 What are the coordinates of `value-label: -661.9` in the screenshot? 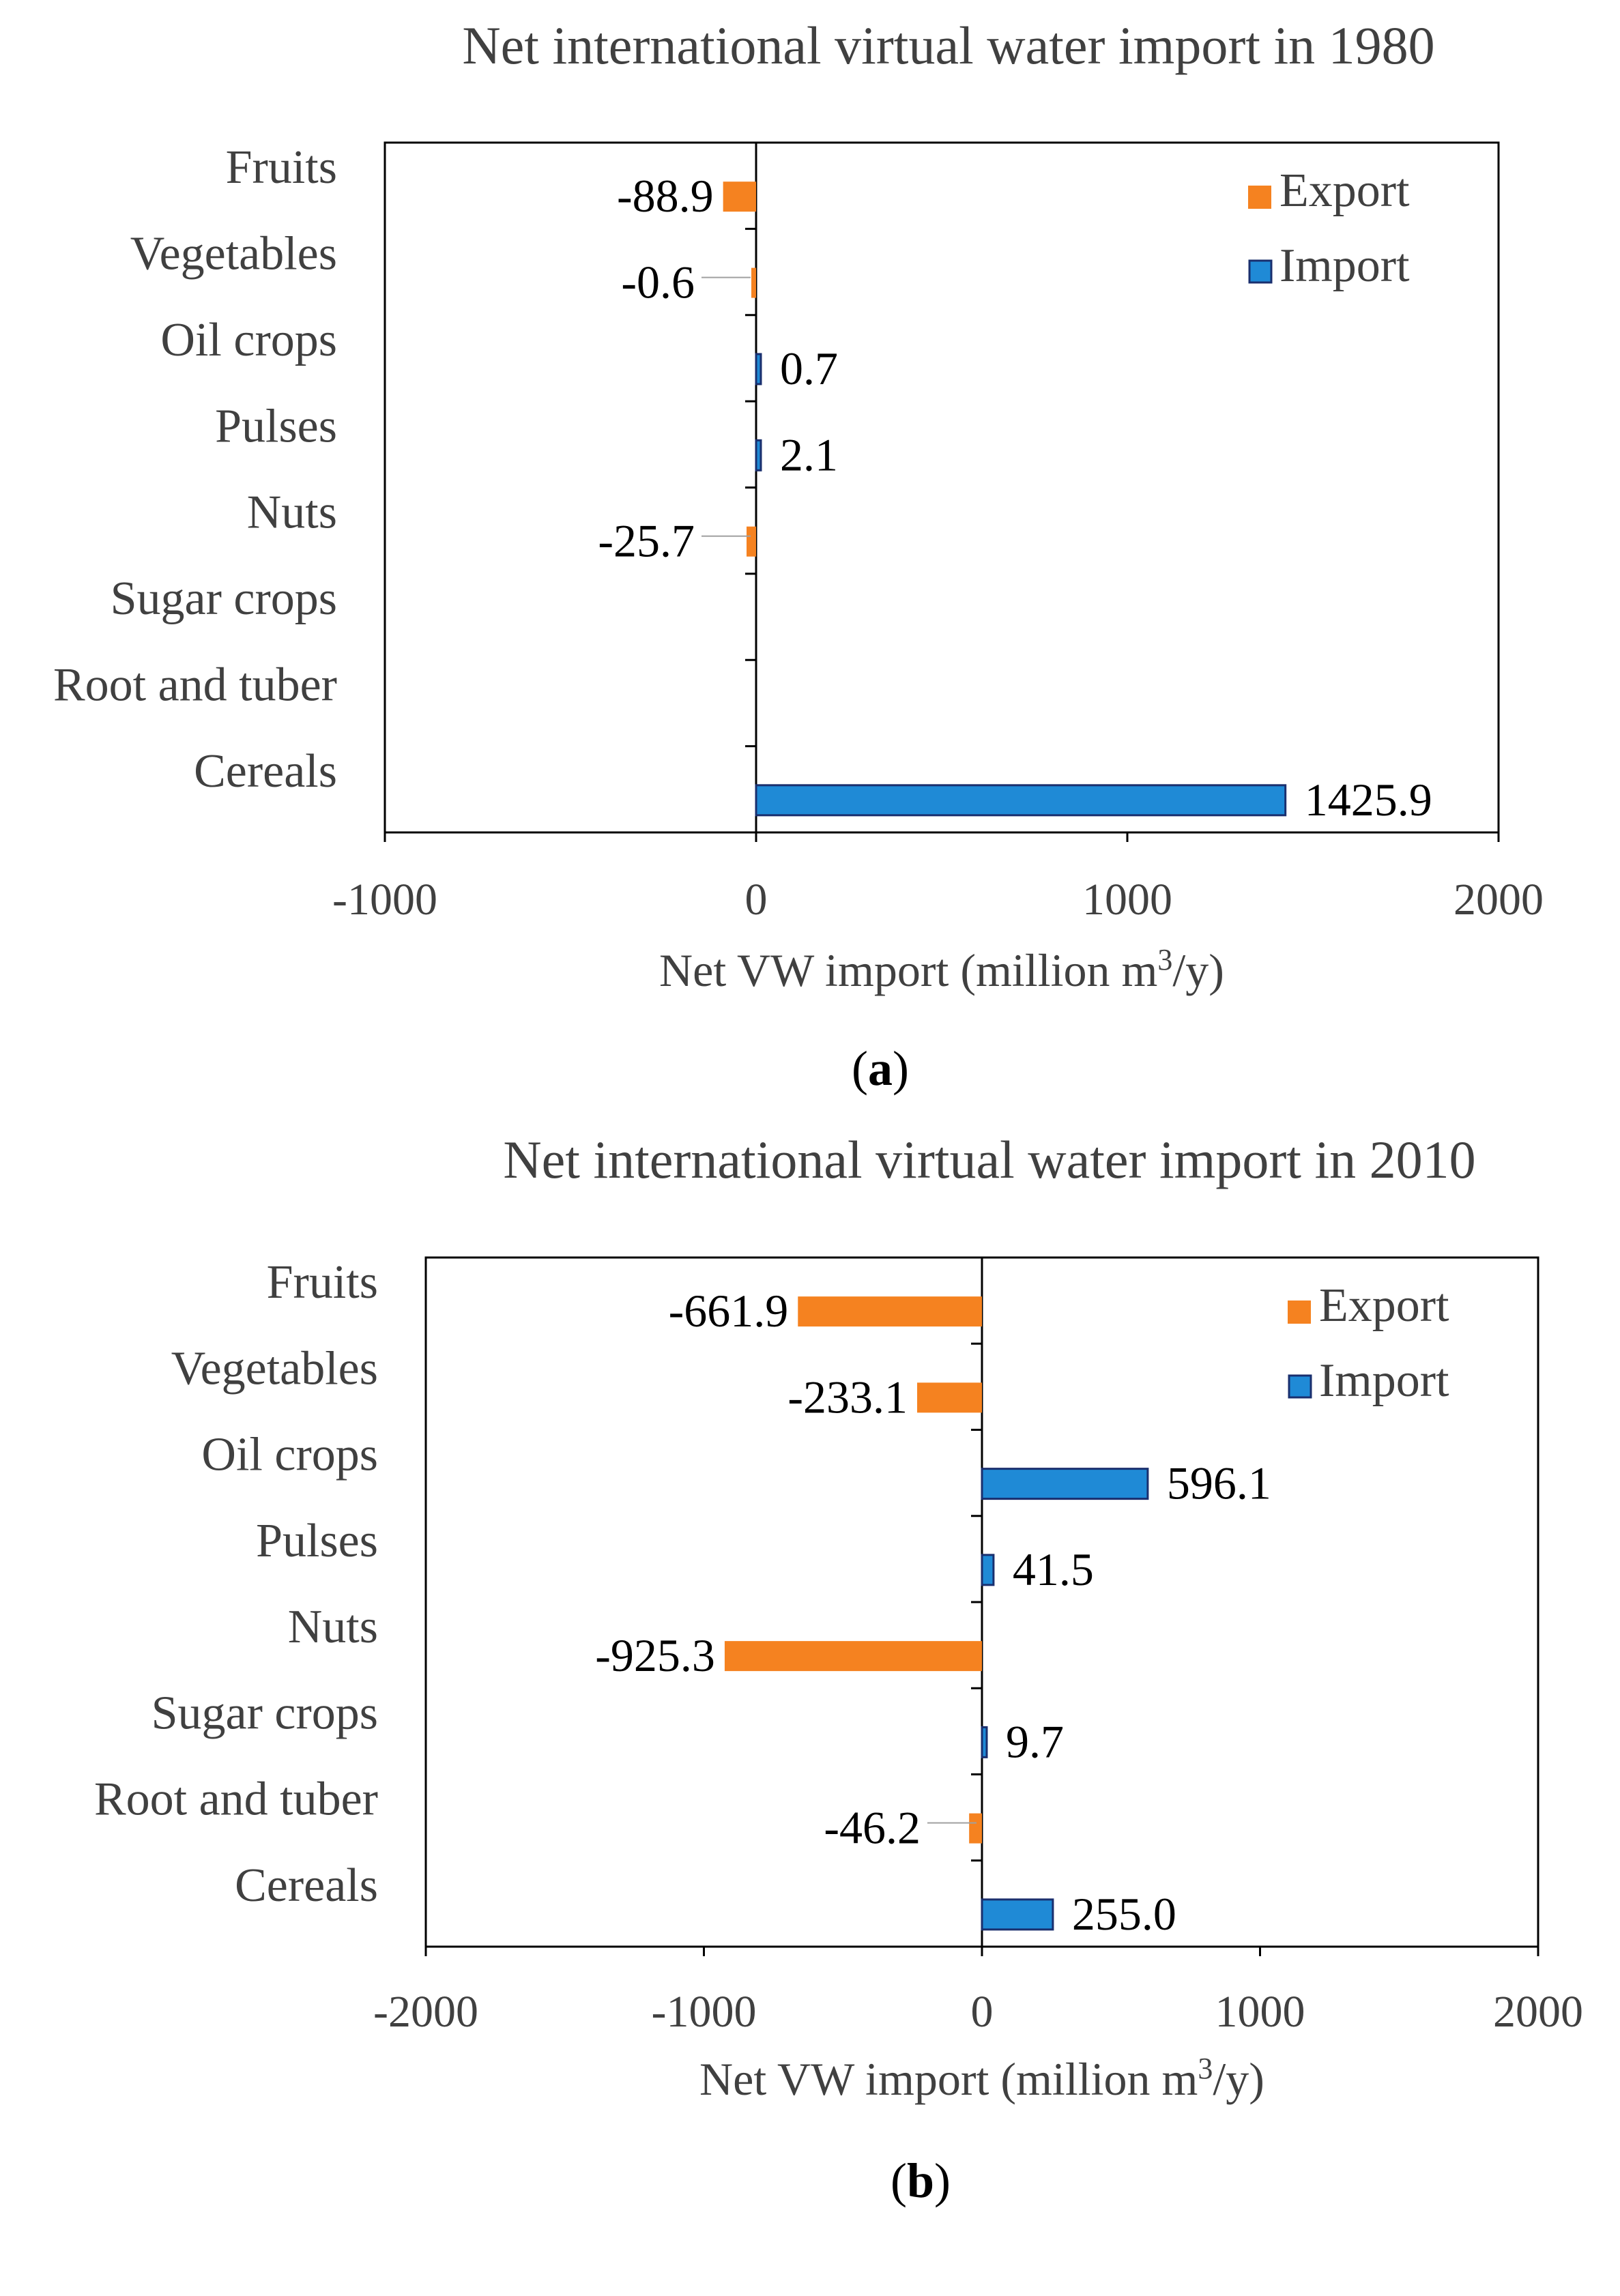 It's located at (729, 1311).